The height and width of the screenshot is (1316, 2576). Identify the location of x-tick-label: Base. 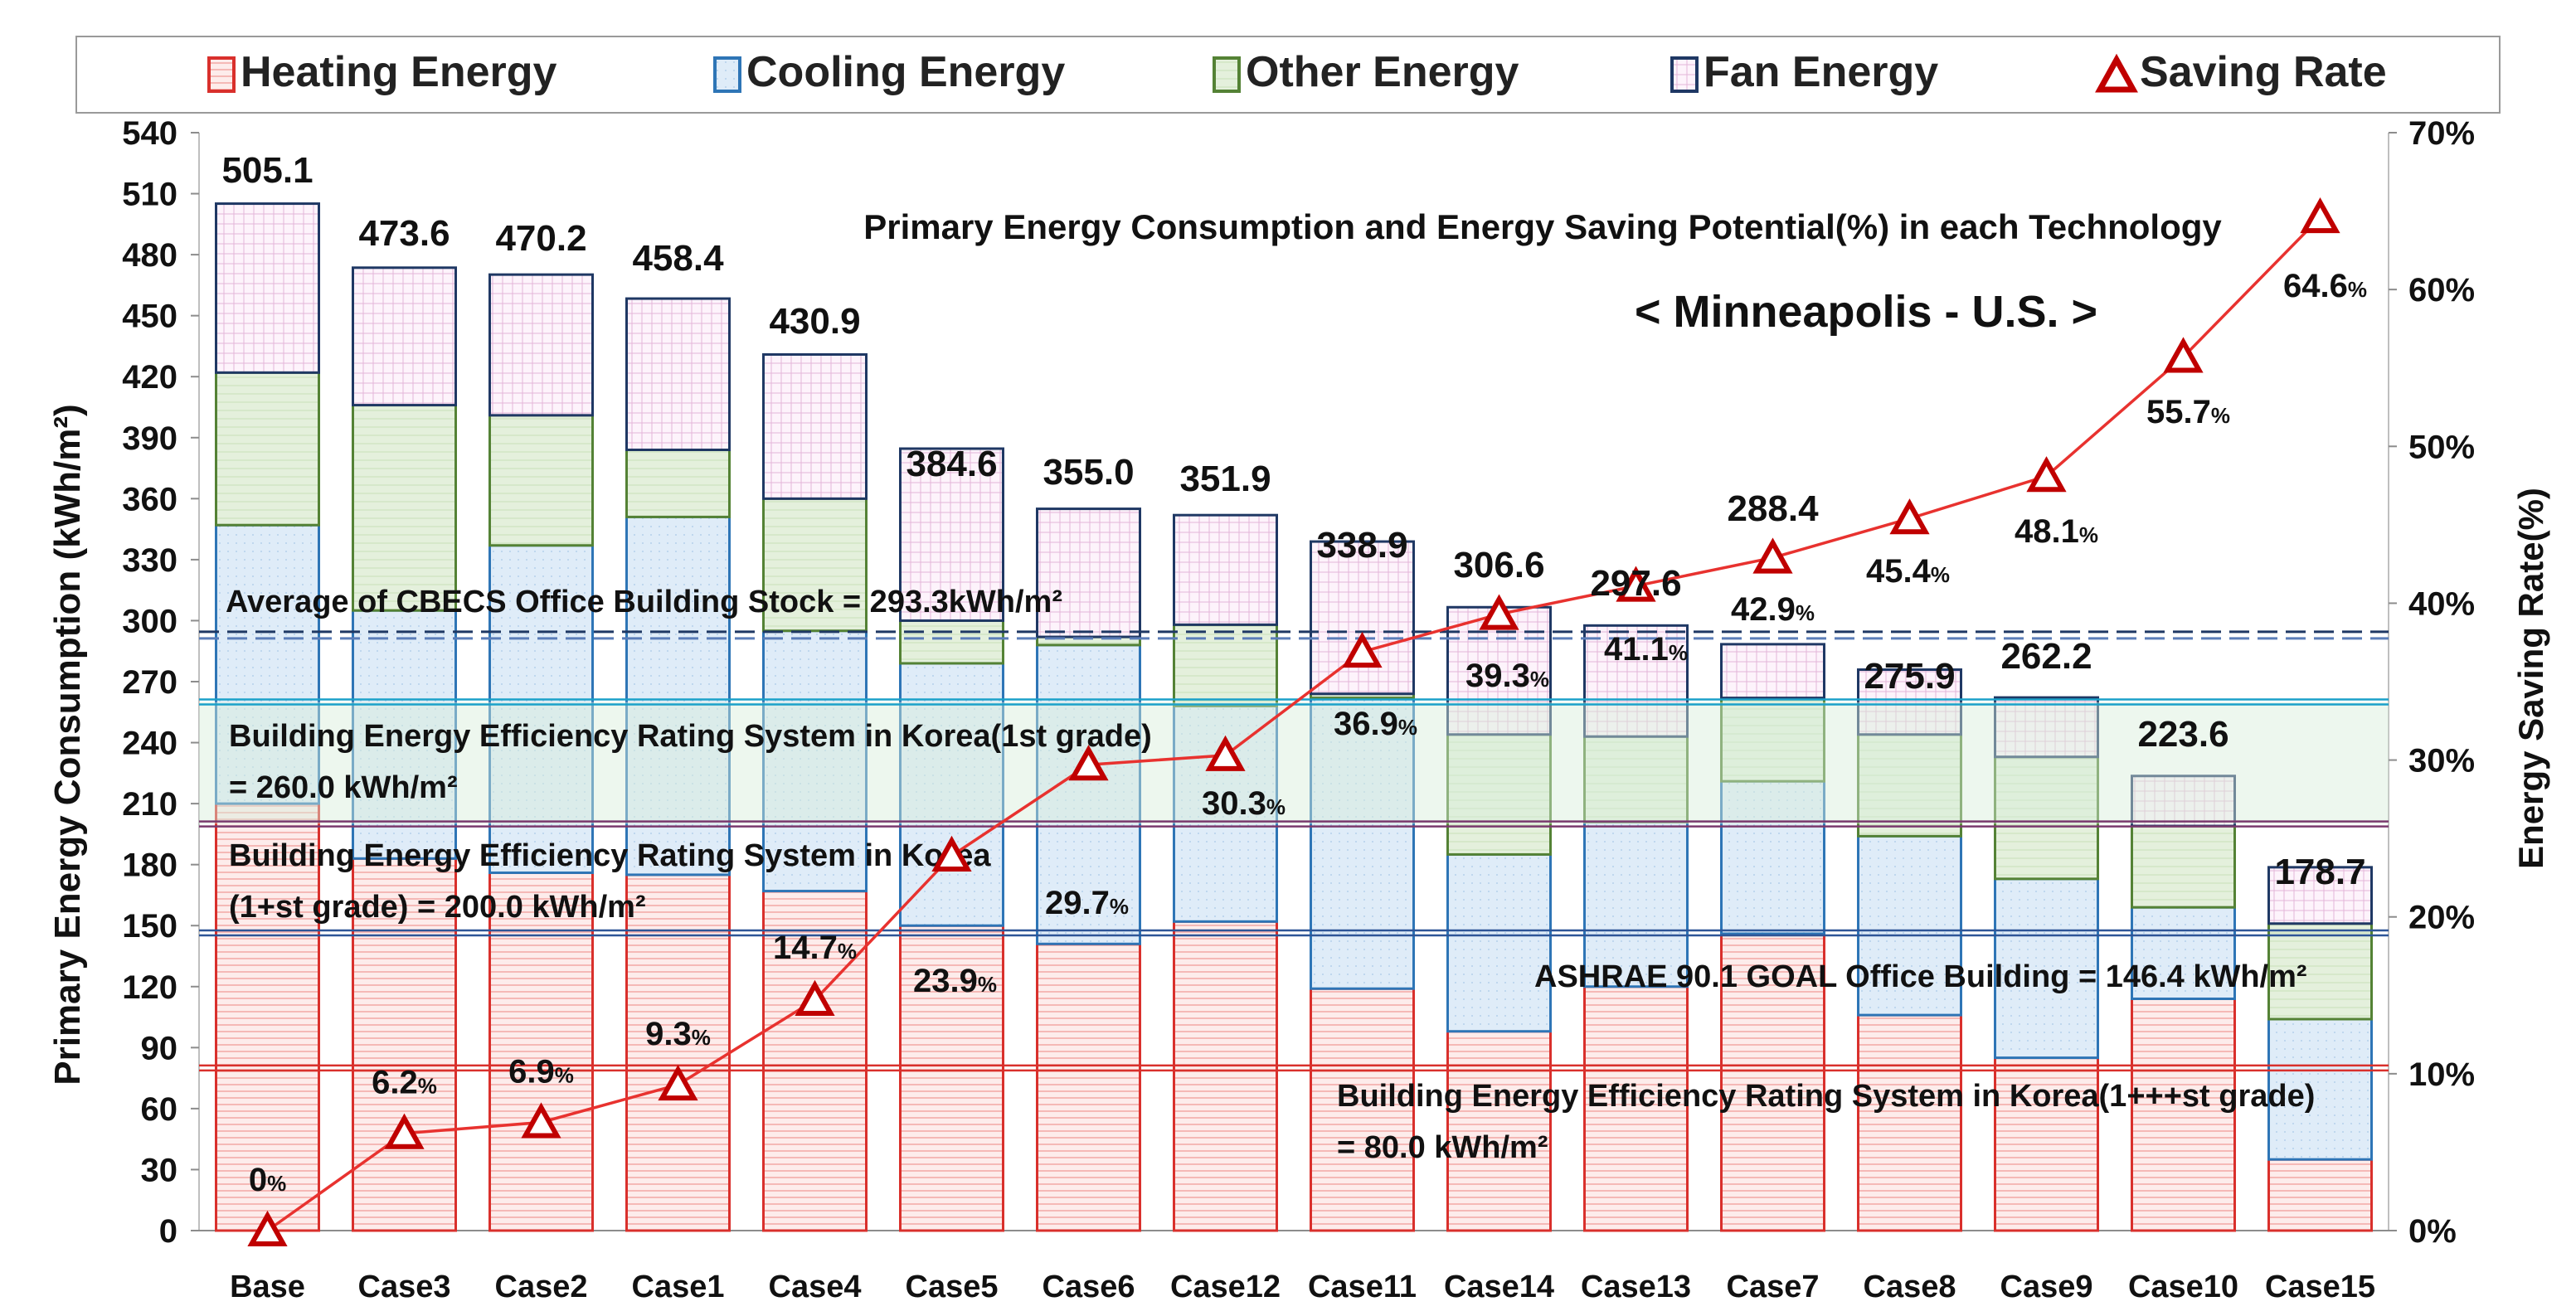
(268, 1287).